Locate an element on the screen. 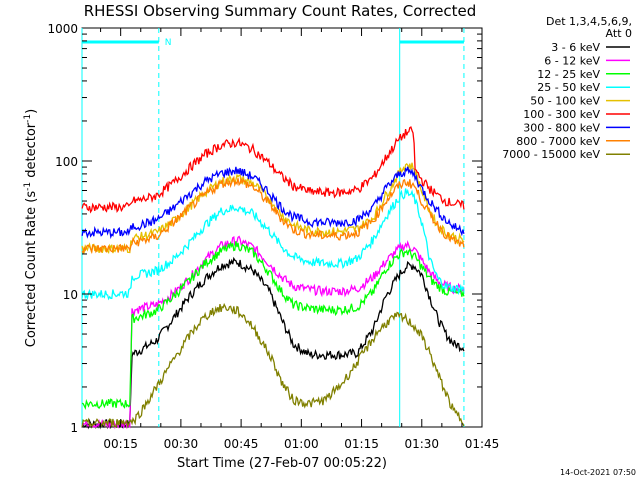 The height and width of the screenshot is (480, 640). y-tick-label: 100 is located at coordinates (66, 162).